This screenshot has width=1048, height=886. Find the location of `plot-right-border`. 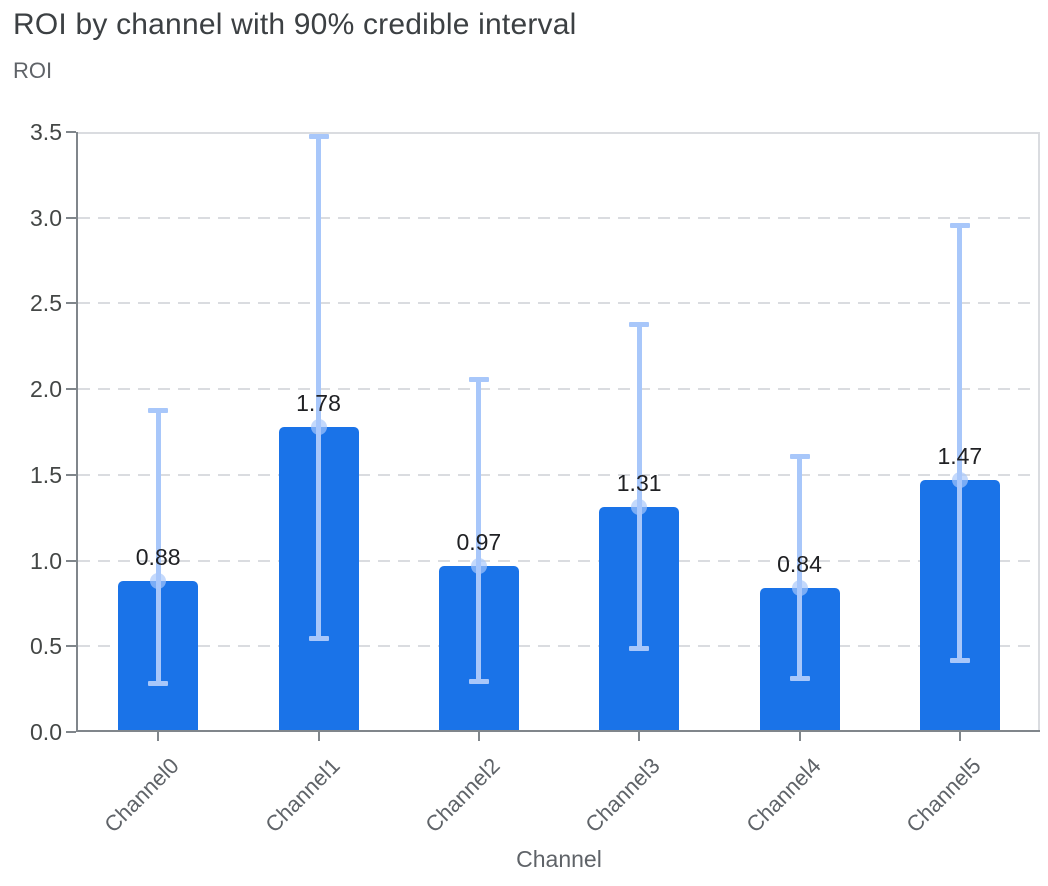

plot-right-border is located at coordinates (1039, 432).